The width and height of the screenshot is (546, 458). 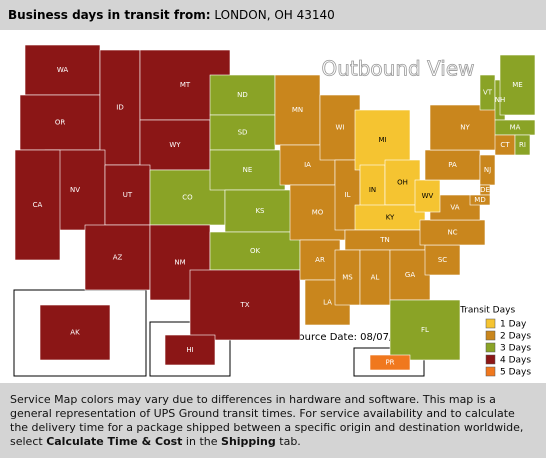 I want to click on state-label: WA, so click(x=63, y=70).